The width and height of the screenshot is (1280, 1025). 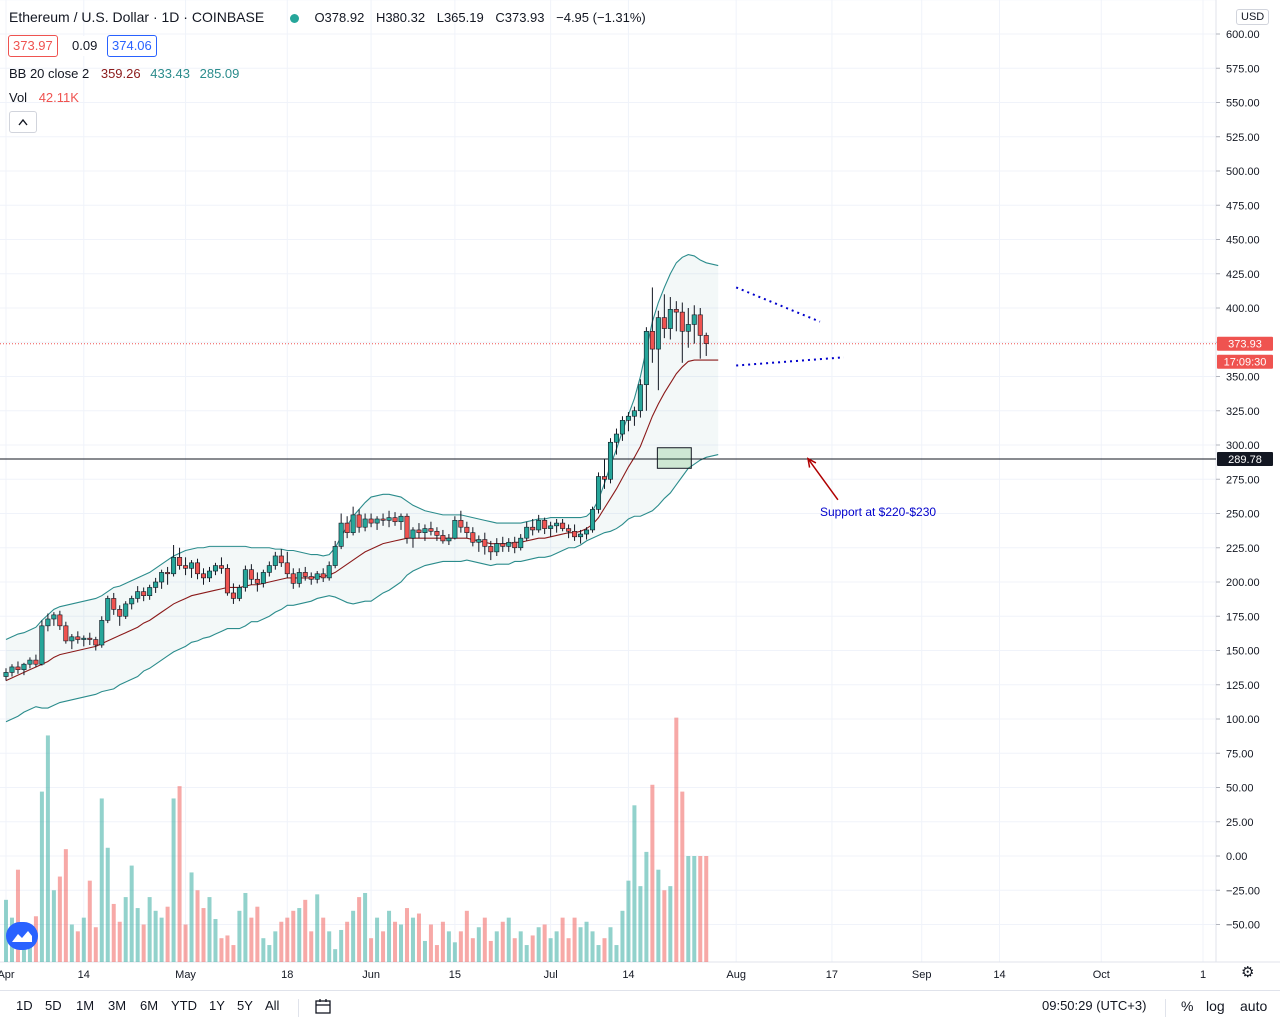 I want to click on buy-price-button: 374.06, so click(x=132, y=46).